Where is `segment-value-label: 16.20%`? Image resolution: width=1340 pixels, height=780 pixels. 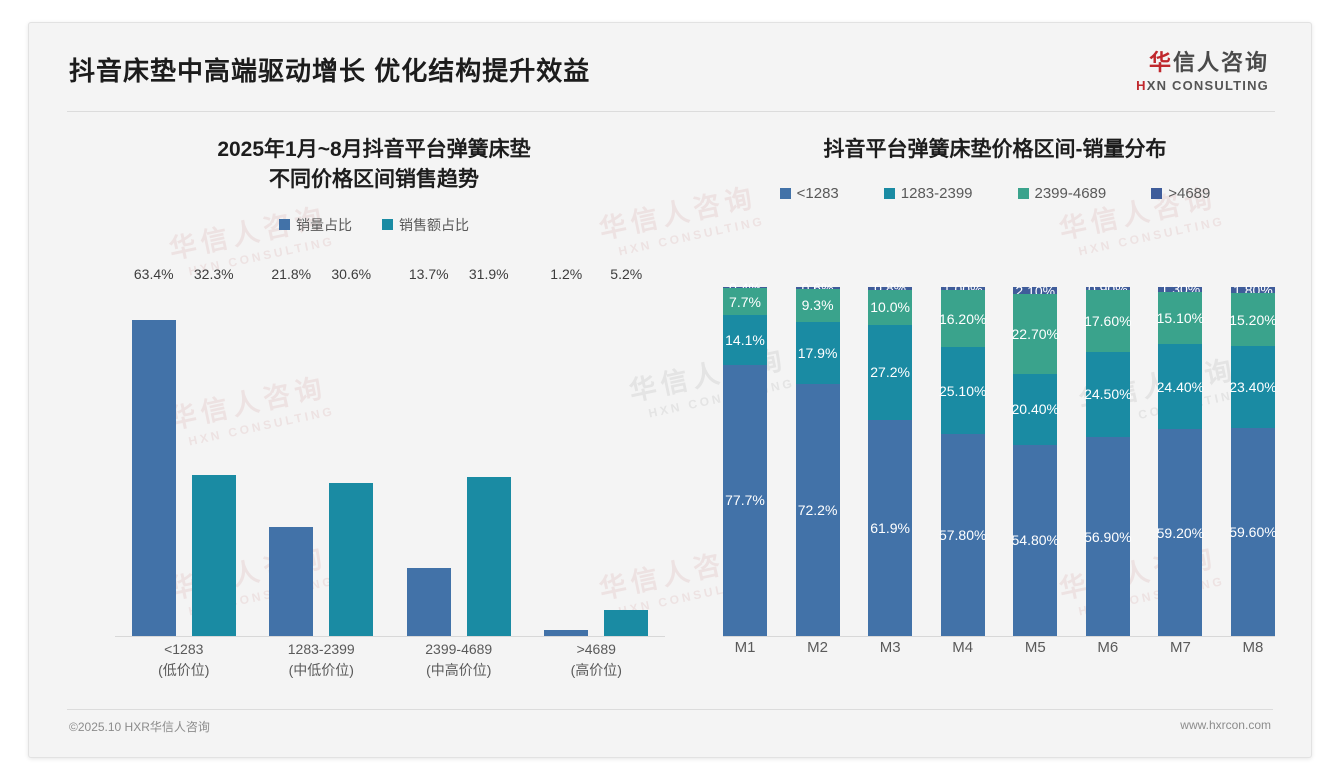 segment-value-label: 16.20% is located at coordinates (962, 318).